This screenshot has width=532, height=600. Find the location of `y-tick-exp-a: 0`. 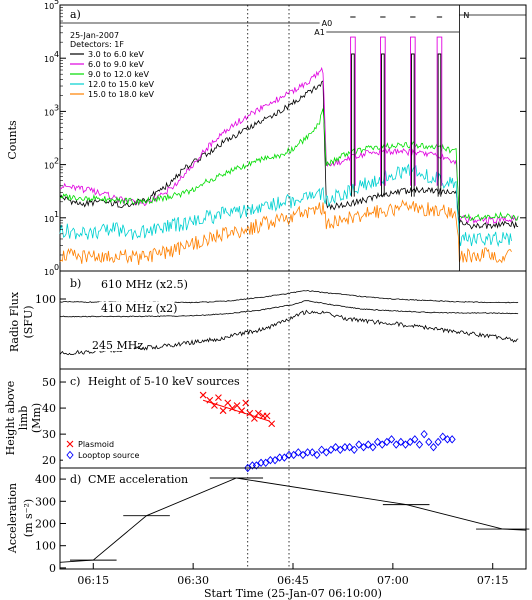

y-tick-exp-a: 0 is located at coordinates (56, 267).